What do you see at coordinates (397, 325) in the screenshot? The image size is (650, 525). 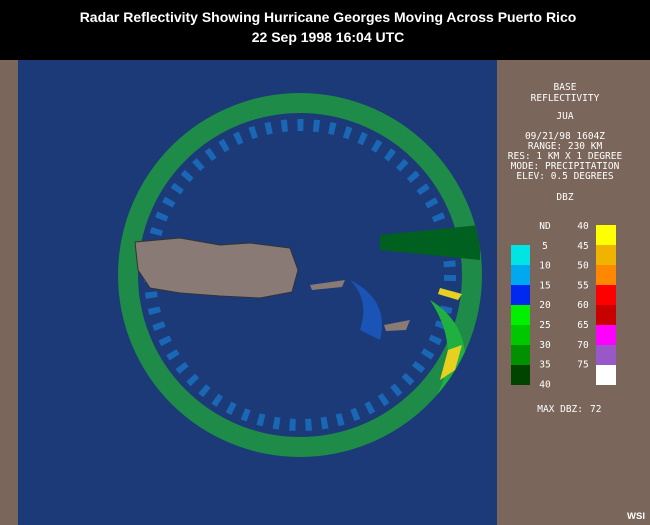 I see `island` at bounding box center [397, 325].